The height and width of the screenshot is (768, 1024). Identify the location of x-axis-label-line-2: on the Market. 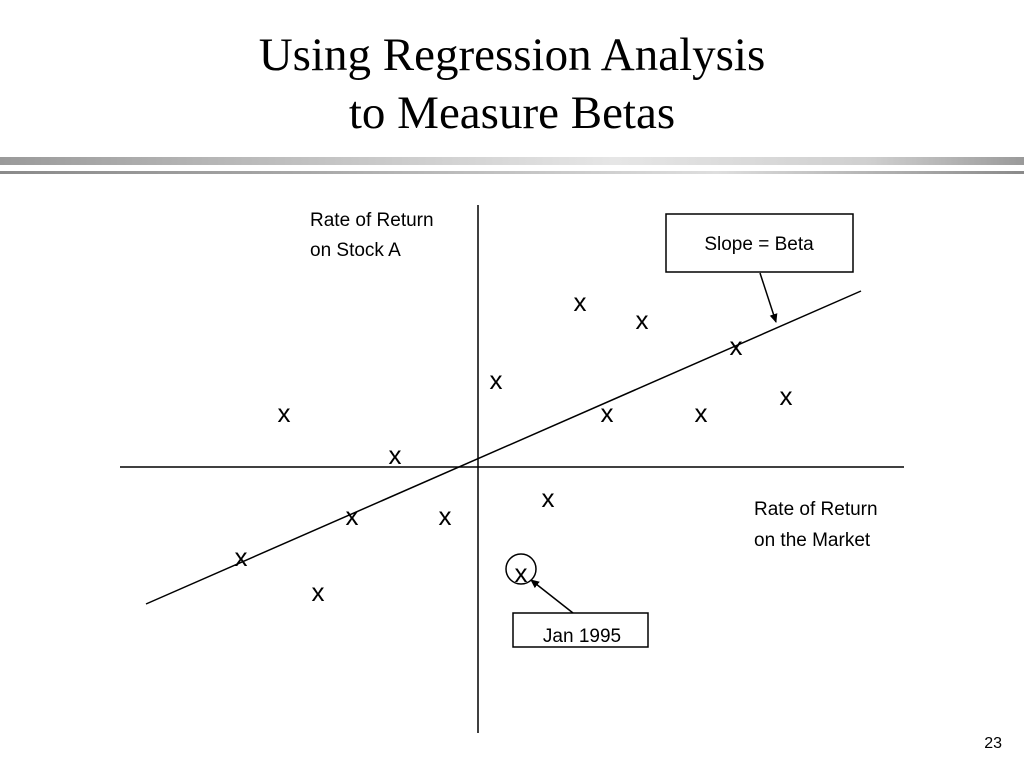
(812, 540).